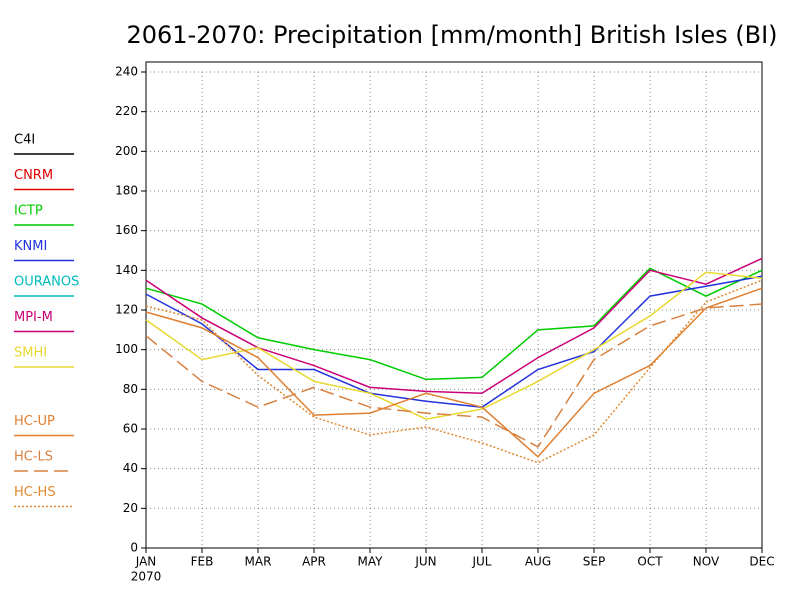 The height and width of the screenshot is (600, 800). What do you see at coordinates (126, 270) in the screenshot?
I see `y-tick-label: 140` at bounding box center [126, 270].